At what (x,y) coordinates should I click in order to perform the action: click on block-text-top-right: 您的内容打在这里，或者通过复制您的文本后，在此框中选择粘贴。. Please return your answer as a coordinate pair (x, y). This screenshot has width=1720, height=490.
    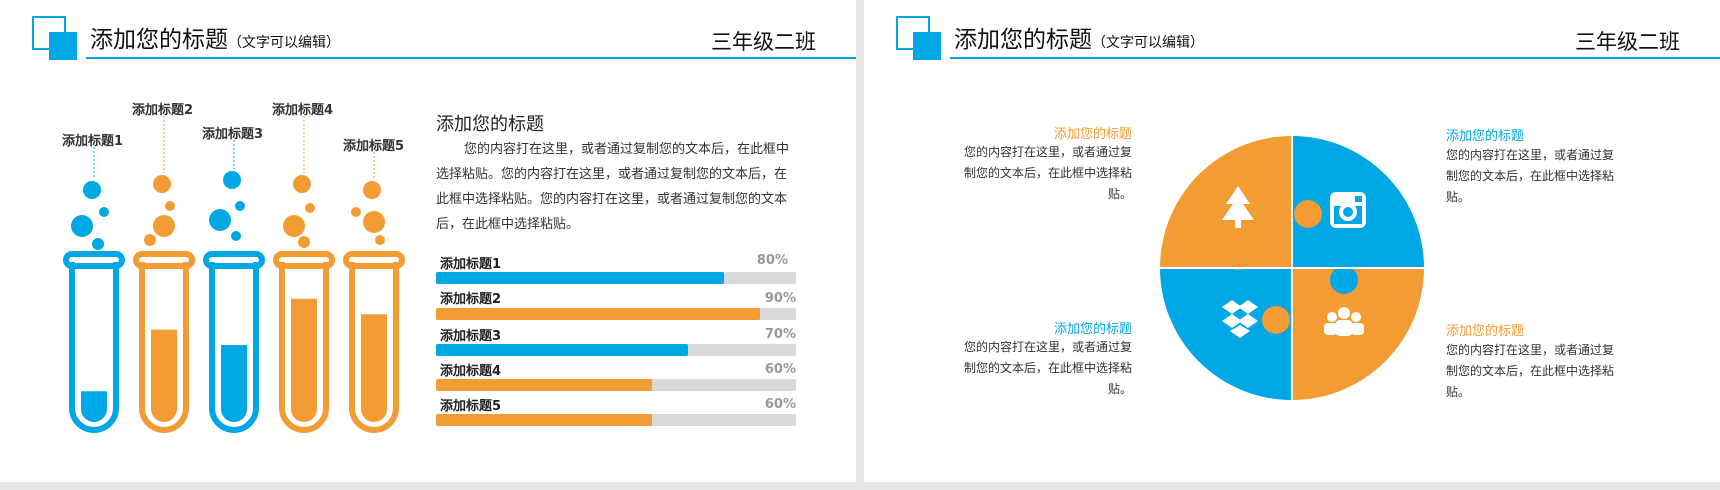
    Looking at the image, I should click on (1530, 176).